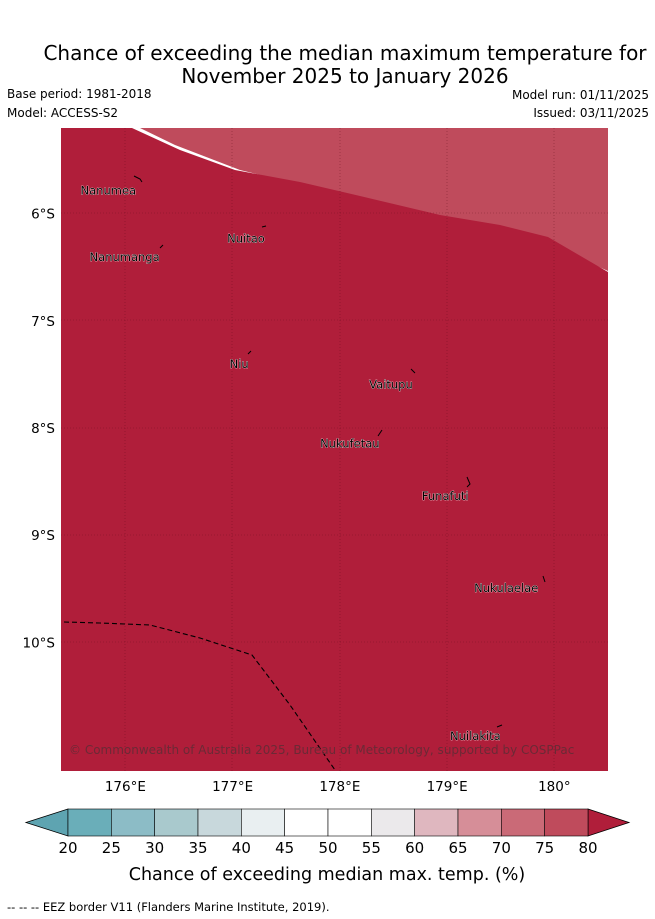 This screenshot has width=655, height=919. I want to click on x-tick-label: 178°E, so click(339, 787).